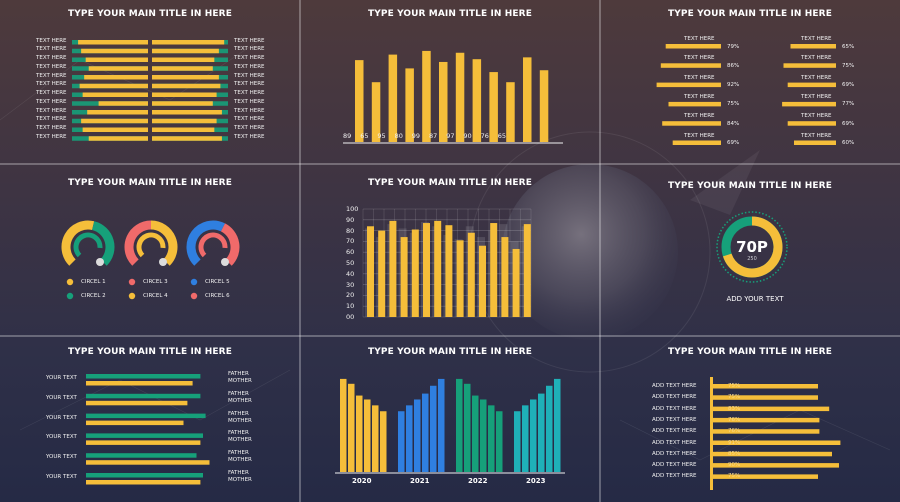  I want to click on p4-legend-label: CIRCEL 1, so click(93, 281).